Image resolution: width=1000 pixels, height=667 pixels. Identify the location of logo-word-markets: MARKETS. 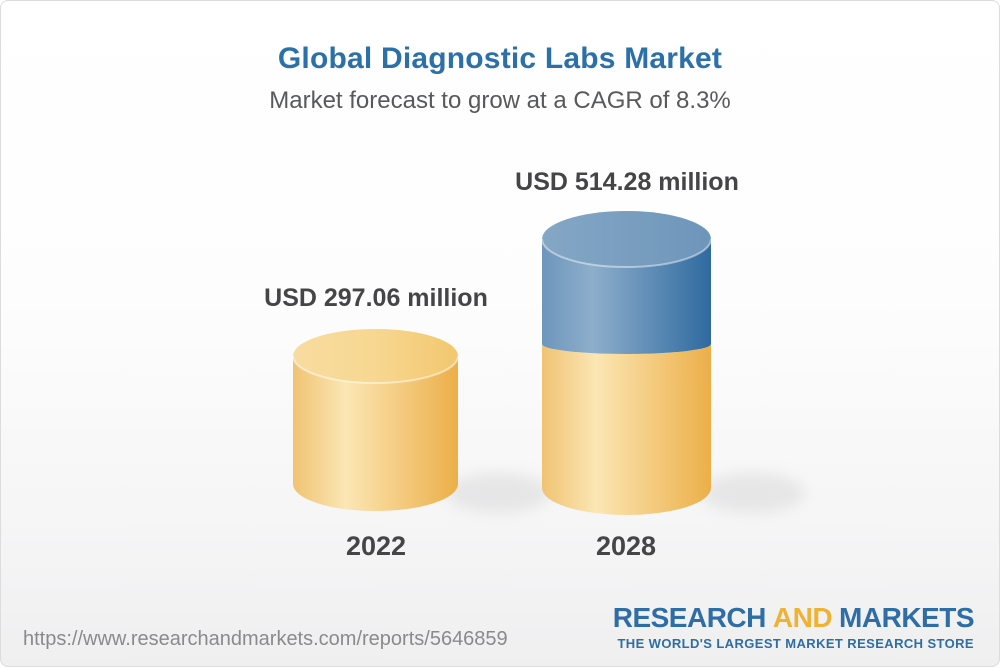
(906, 617).